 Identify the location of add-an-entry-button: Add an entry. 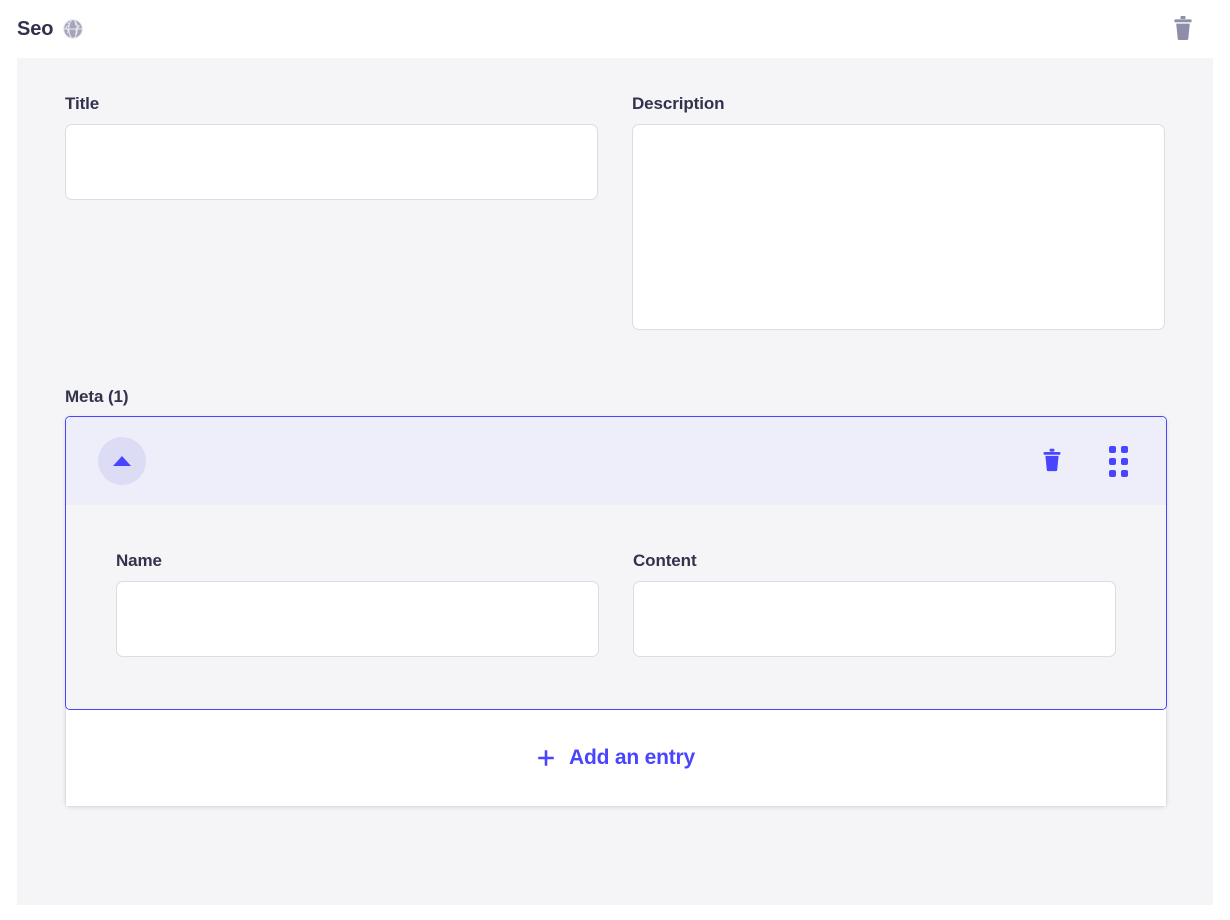
(616, 758).